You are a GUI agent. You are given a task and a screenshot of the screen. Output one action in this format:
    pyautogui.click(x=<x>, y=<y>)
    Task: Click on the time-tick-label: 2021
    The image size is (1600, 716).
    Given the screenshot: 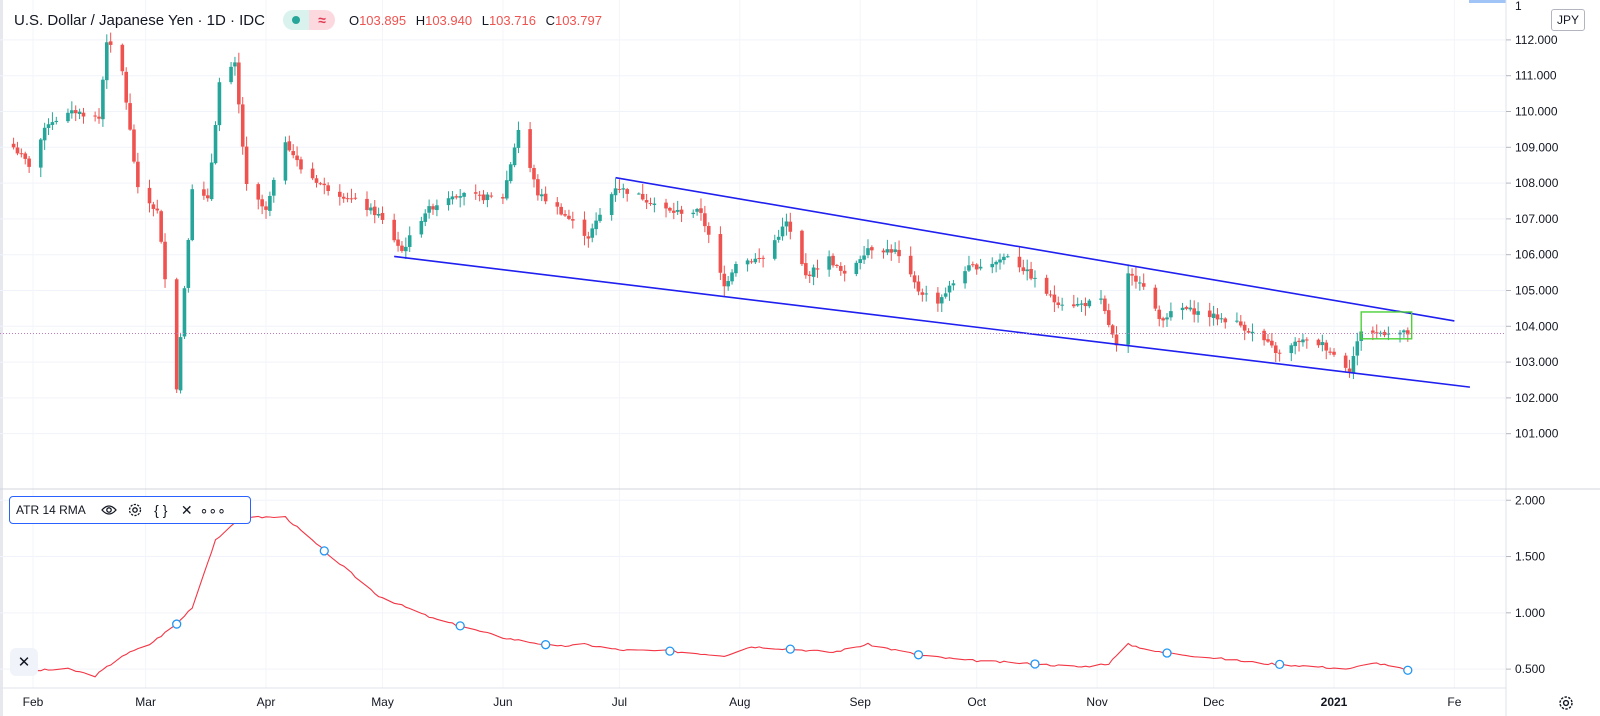 What is the action you would take?
    pyautogui.click(x=1334, y=702)
    